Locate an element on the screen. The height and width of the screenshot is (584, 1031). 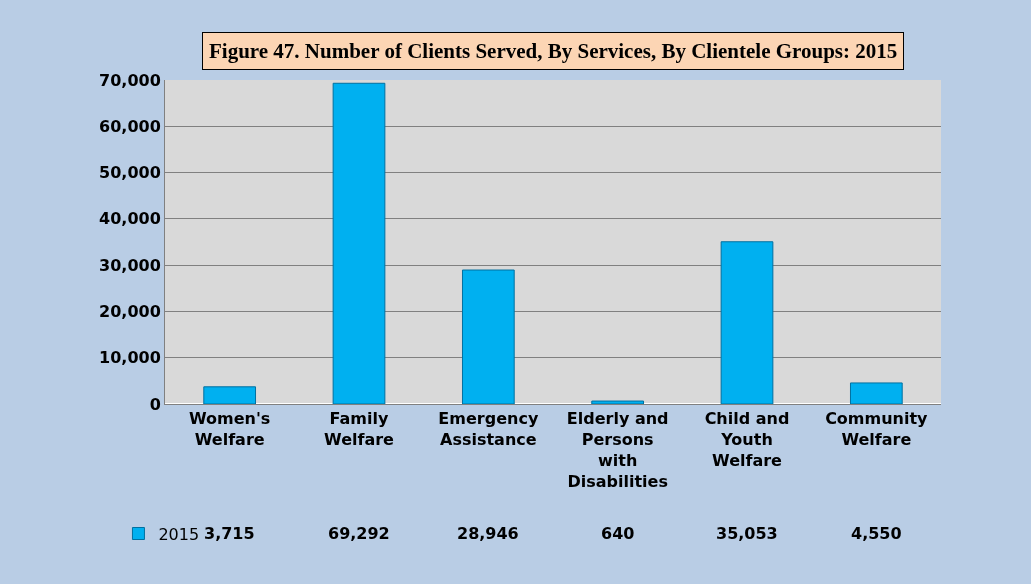
x-tick-label: Family Welfare is located at coordinates (359, 429).